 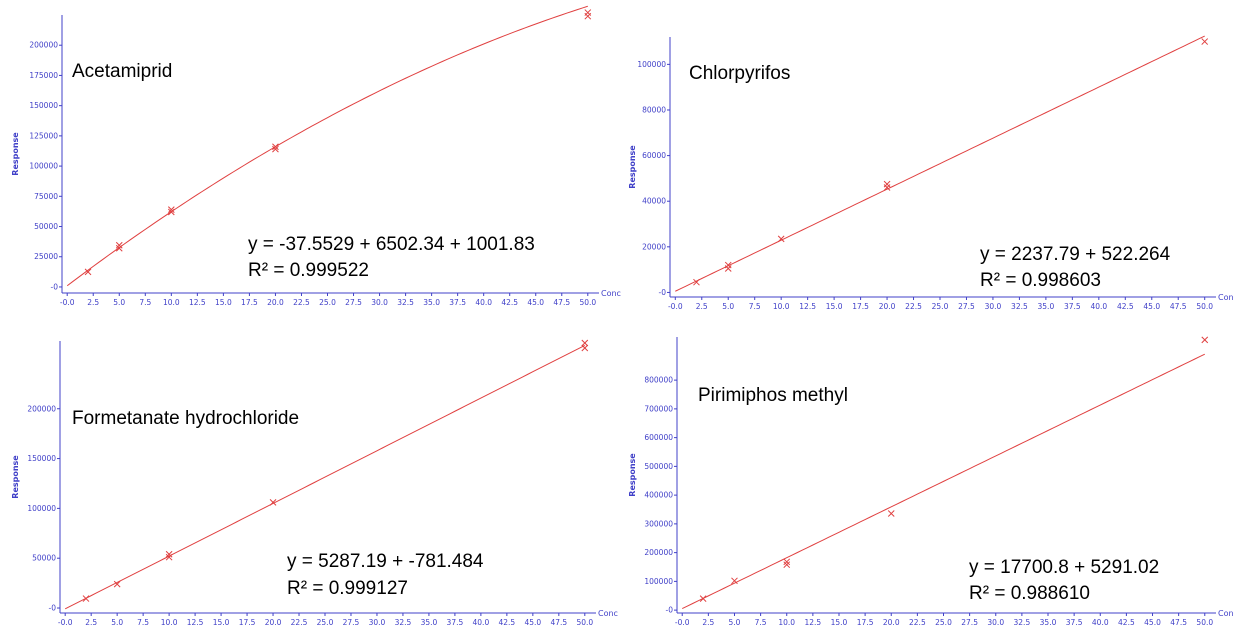 What do you see at coordinates (249, 302) in the screenshot?
I see `x-tick-label: 17.5` at bounding box center [249, 302].